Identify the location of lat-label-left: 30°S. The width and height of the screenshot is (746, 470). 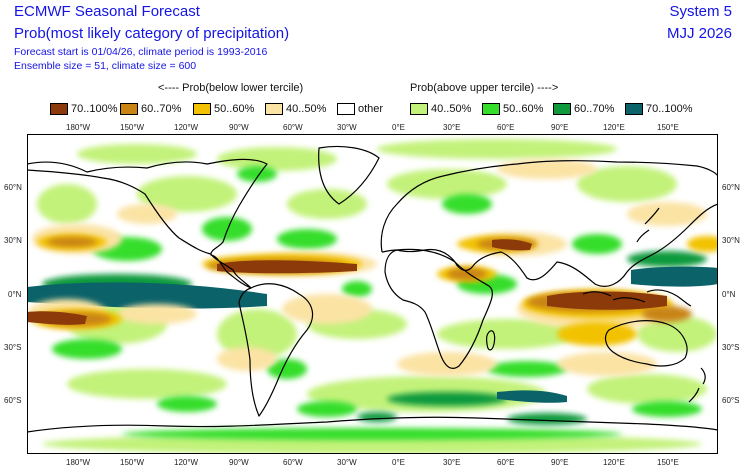
(13, 347).